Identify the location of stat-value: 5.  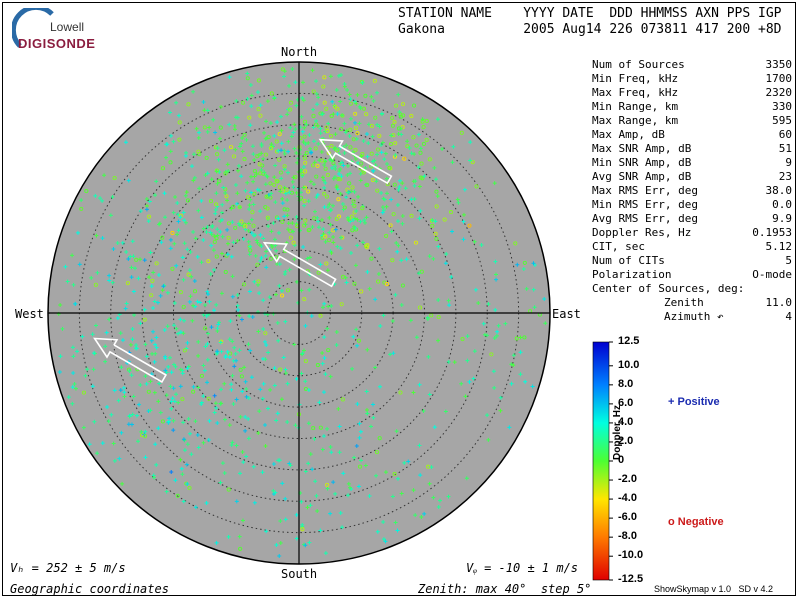
(788, 260).